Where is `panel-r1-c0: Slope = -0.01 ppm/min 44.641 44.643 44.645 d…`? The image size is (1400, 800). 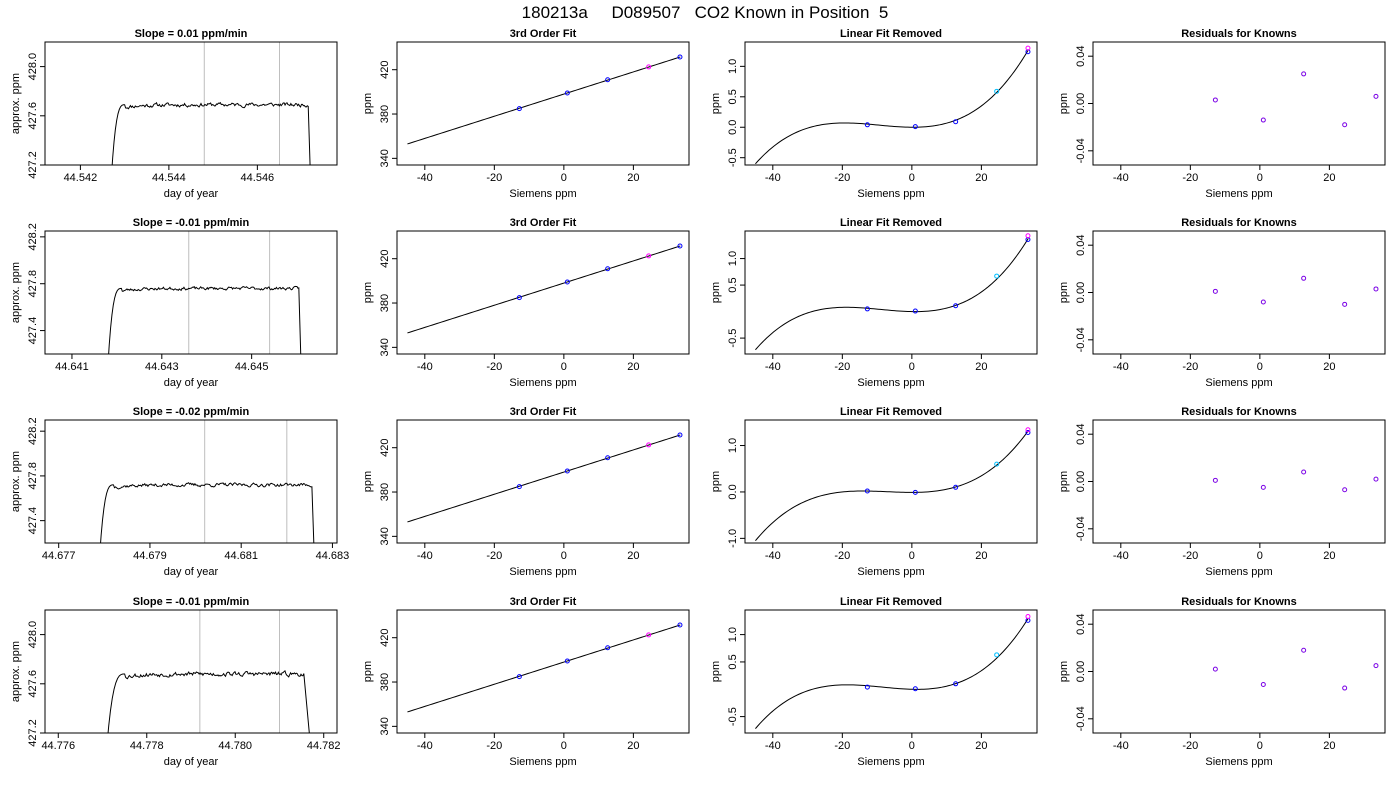 panel-r1-c0: Slope = -0.01 ppm/min 44.641 44.643 44.645 d… is located at coordinates (174, 303).